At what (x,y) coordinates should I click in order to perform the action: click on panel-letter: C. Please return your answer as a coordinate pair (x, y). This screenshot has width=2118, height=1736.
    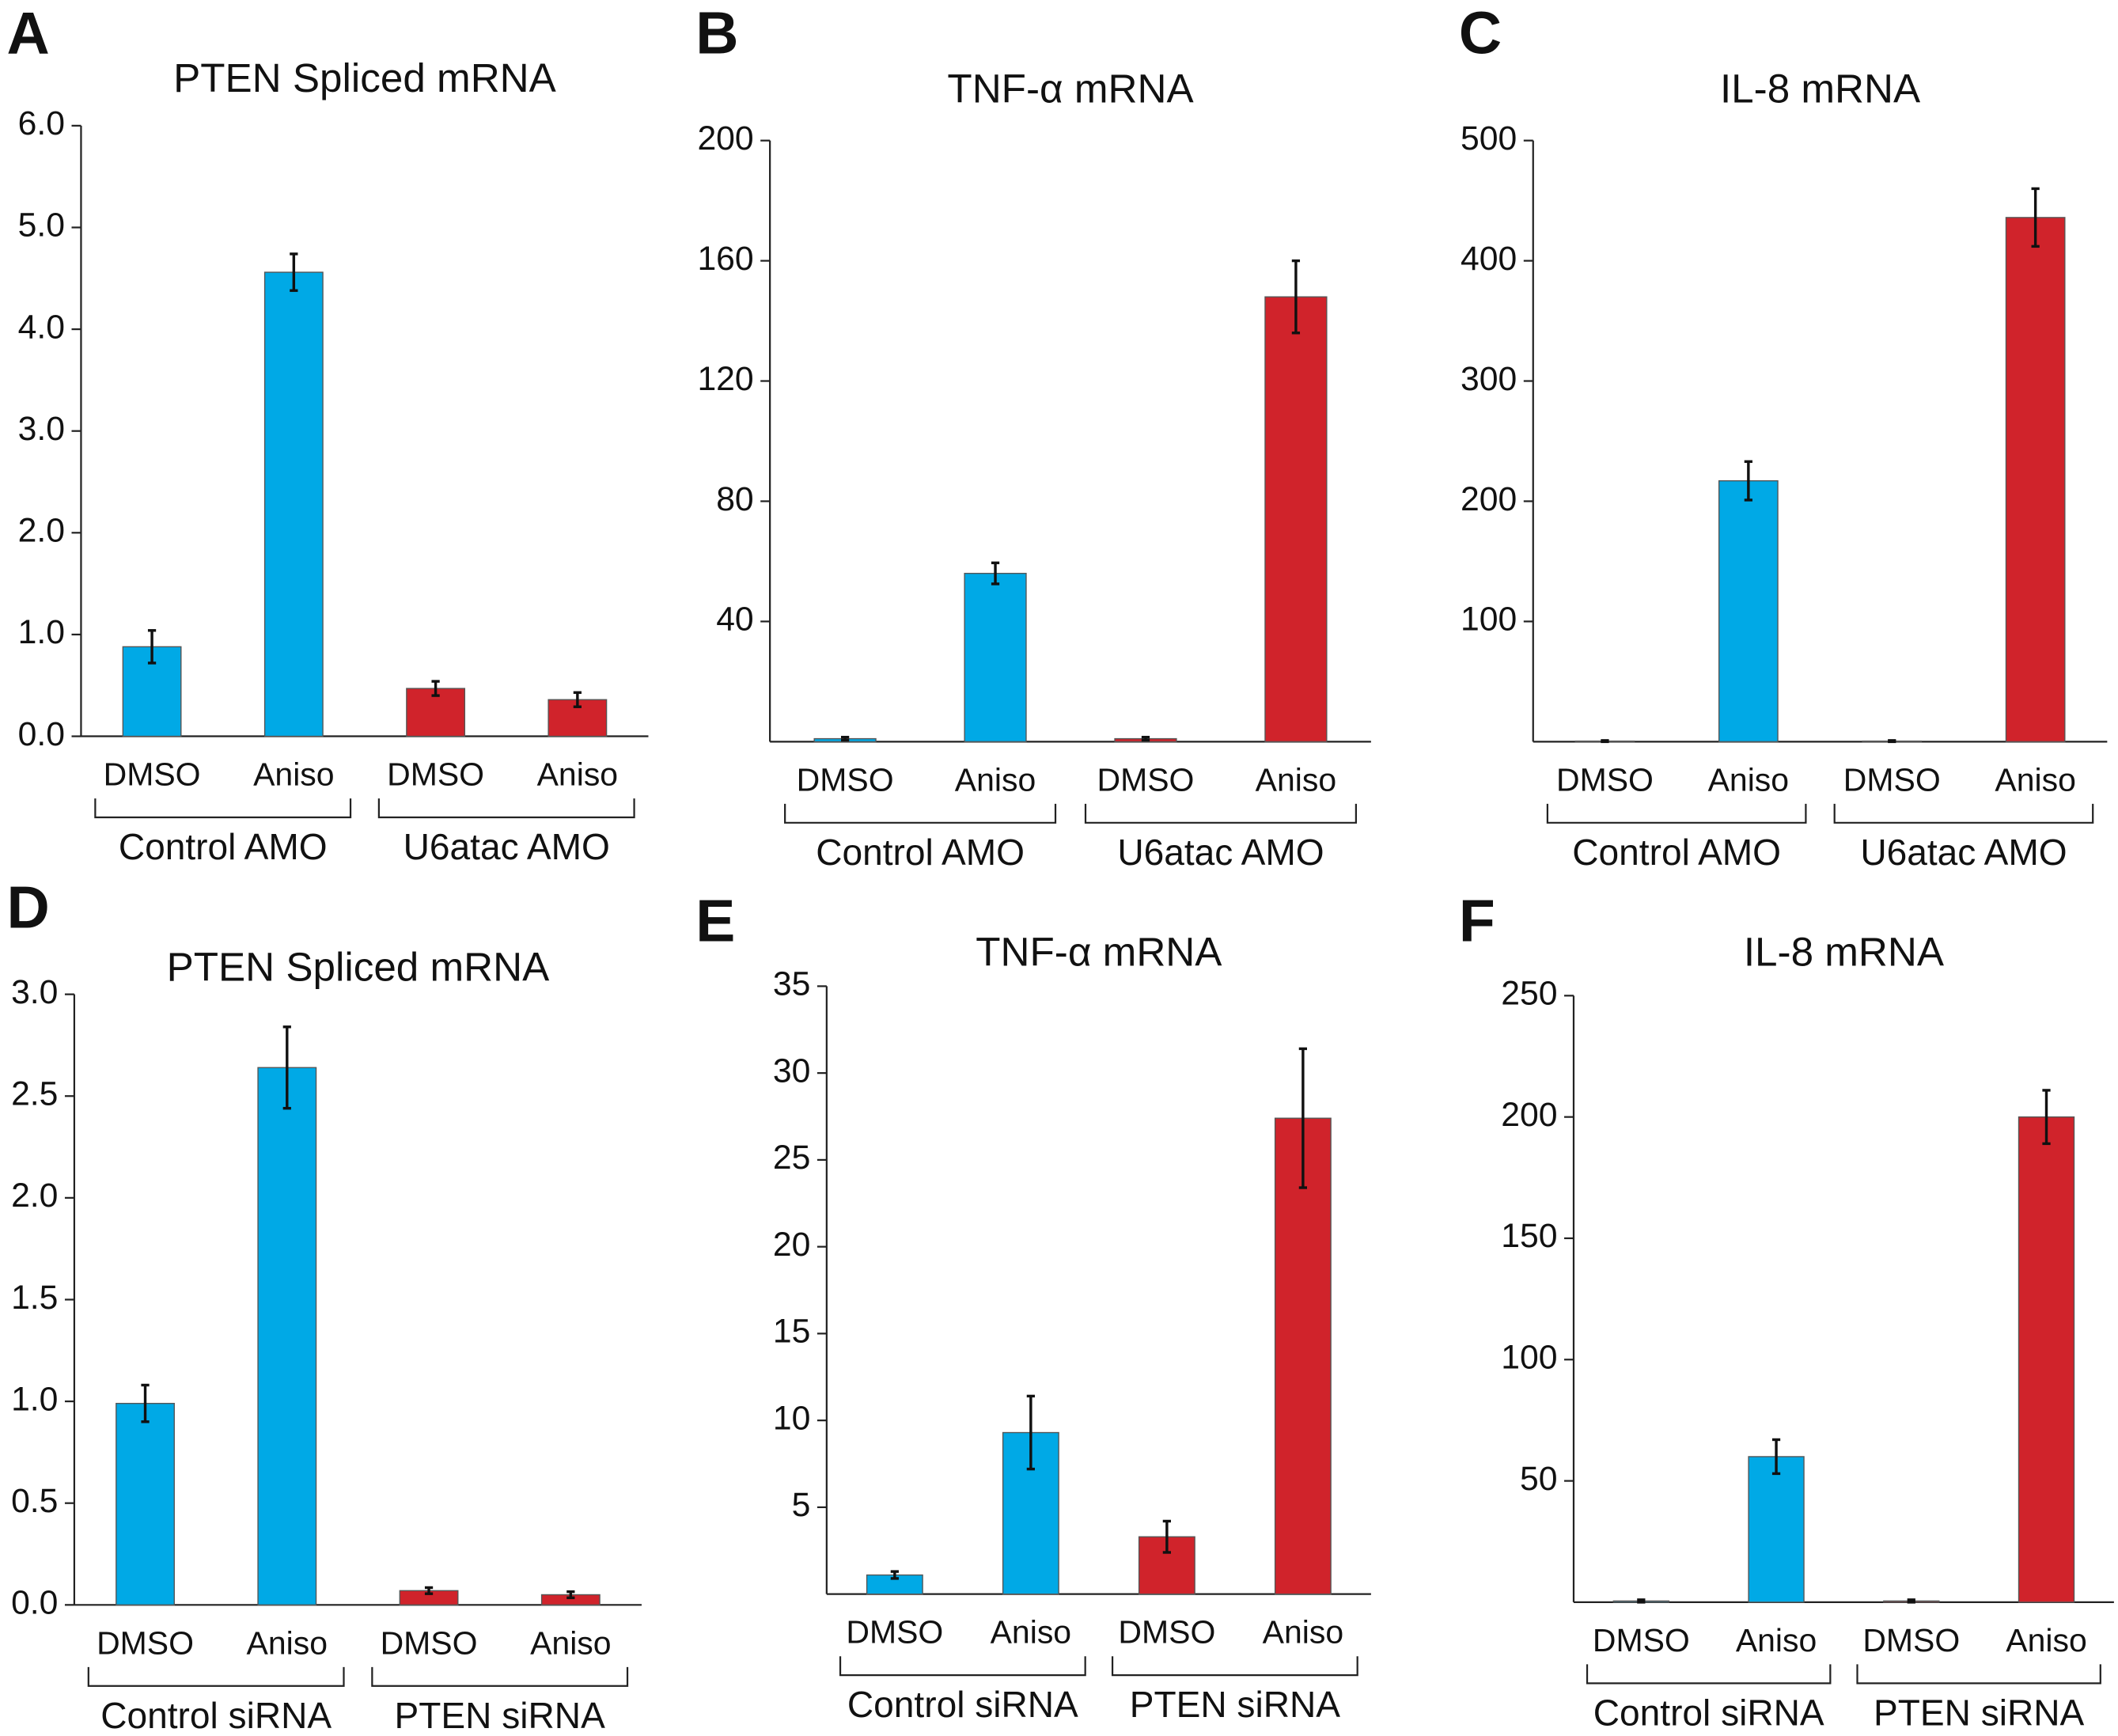
    Looking at the image, I should click on (1480, 33).